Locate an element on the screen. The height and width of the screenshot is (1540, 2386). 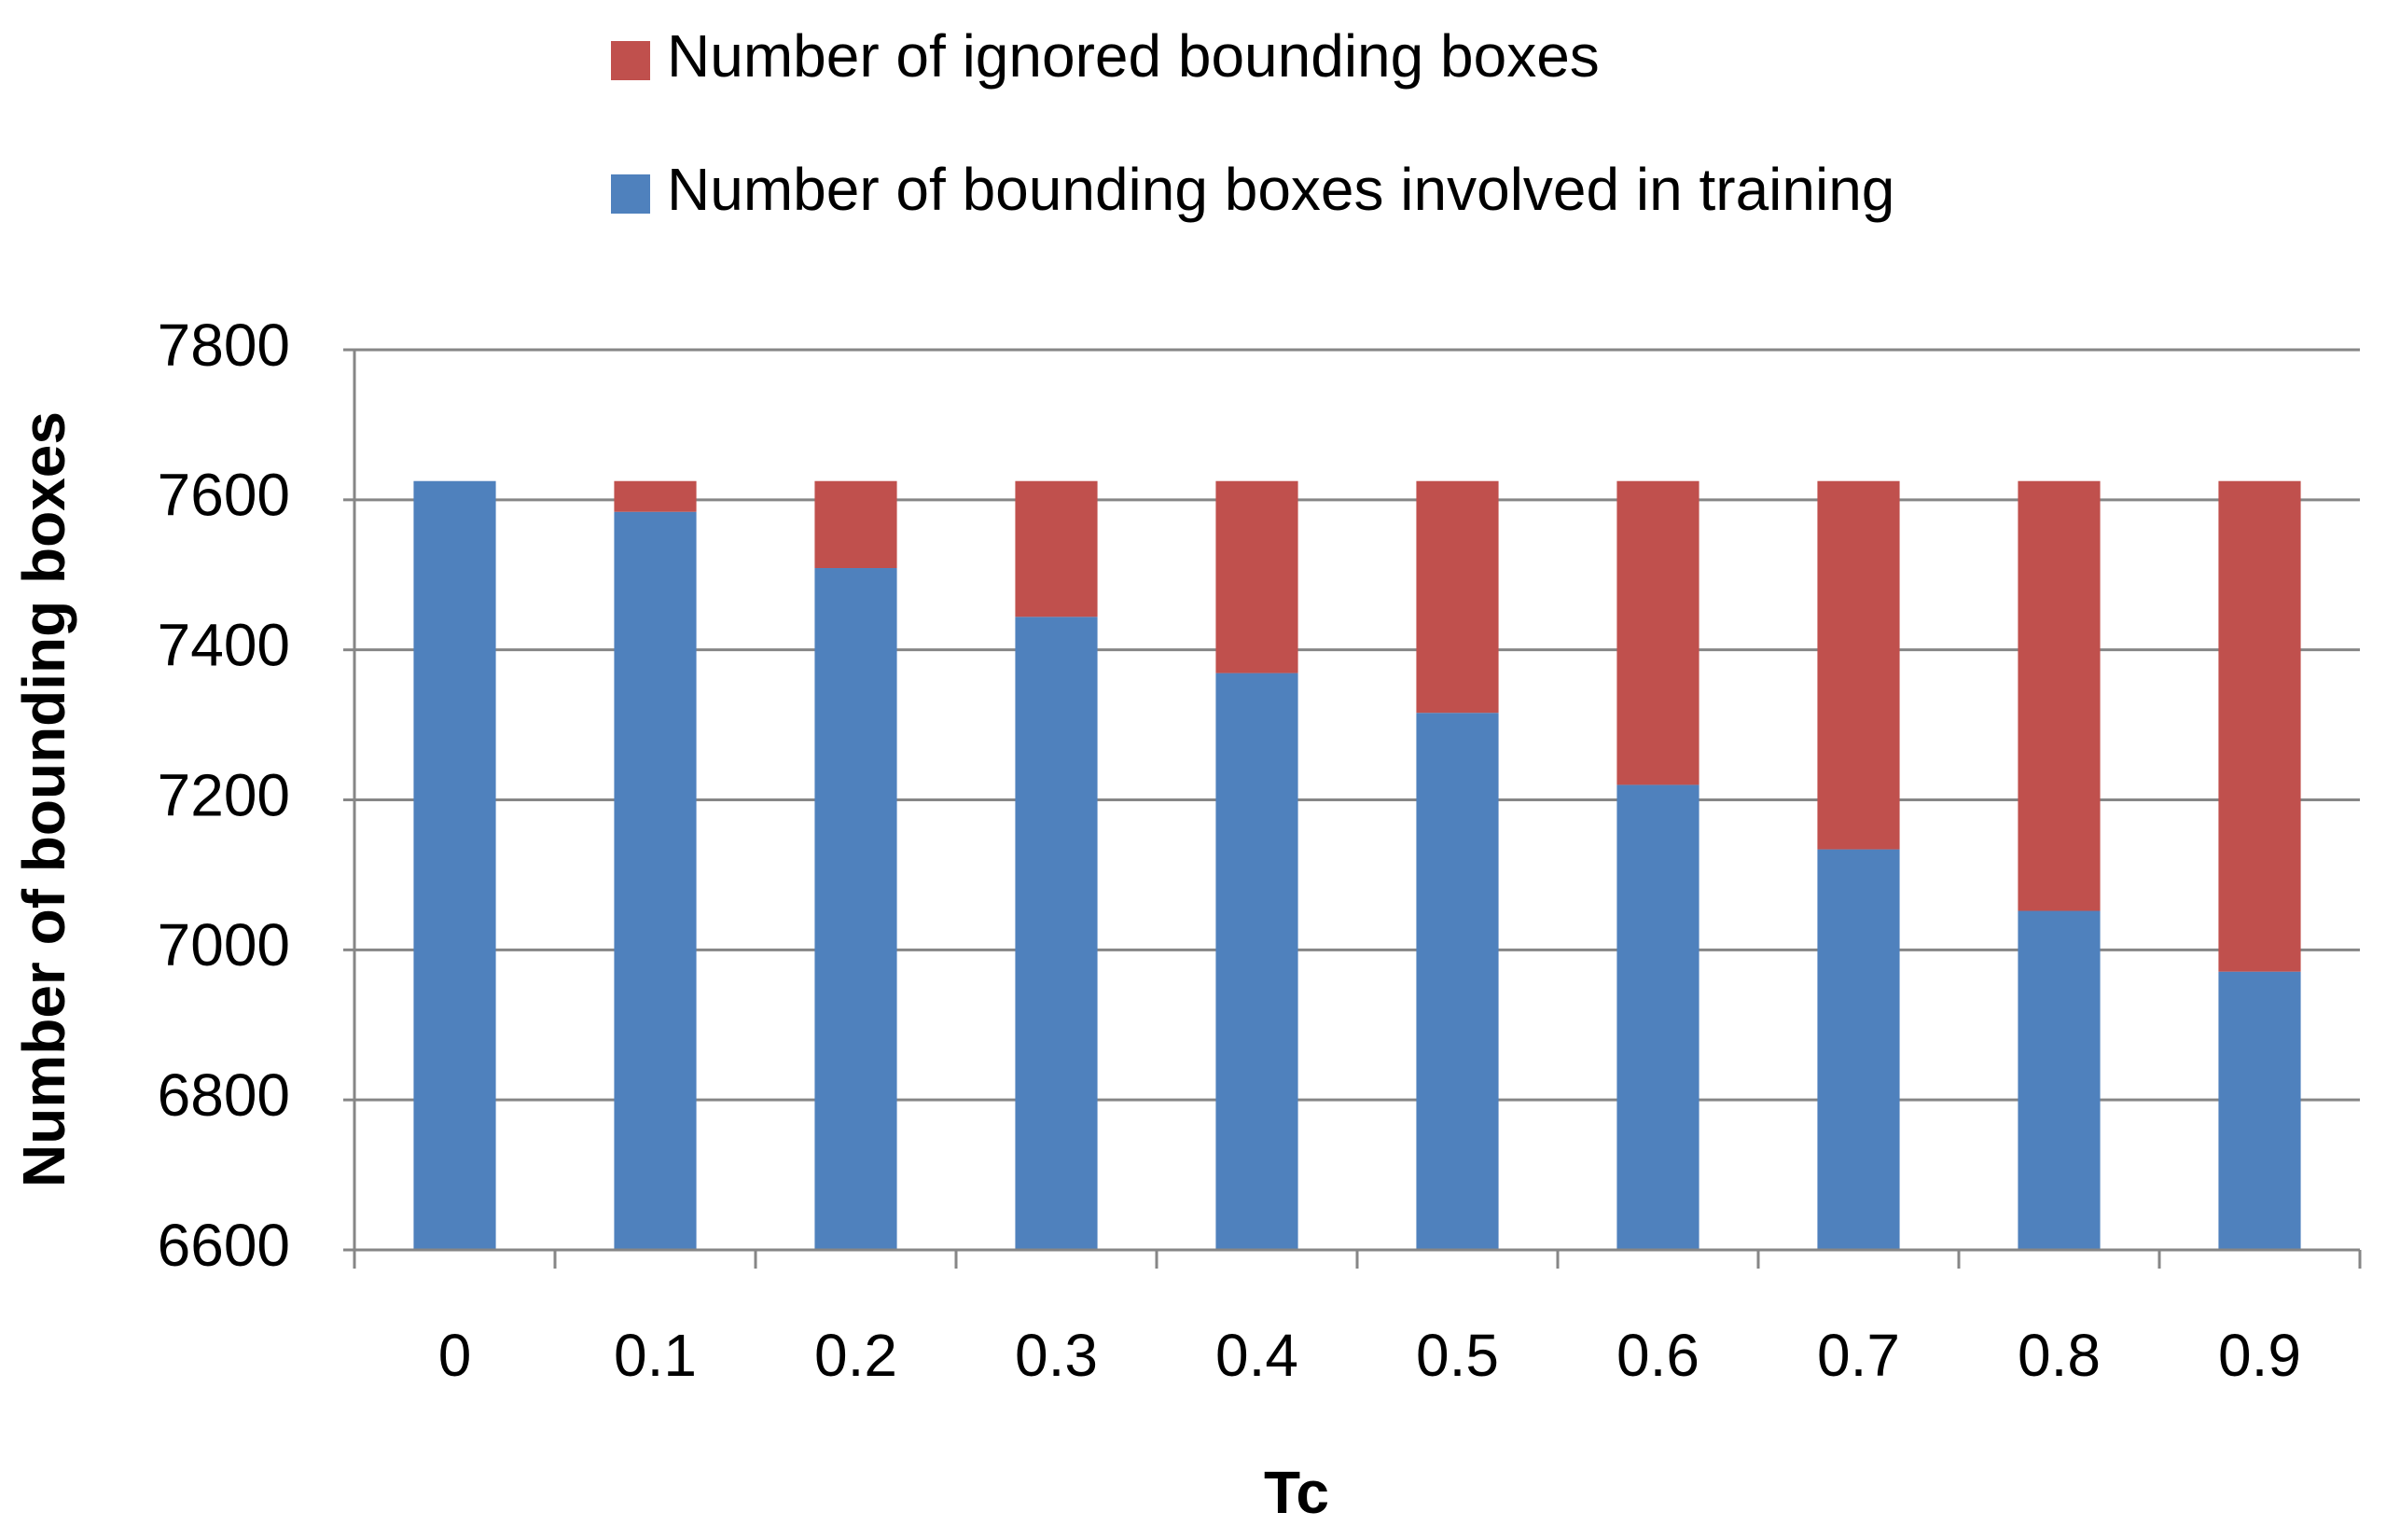
x-tick-label: 0.1 is located at coordinates (655, 1355).